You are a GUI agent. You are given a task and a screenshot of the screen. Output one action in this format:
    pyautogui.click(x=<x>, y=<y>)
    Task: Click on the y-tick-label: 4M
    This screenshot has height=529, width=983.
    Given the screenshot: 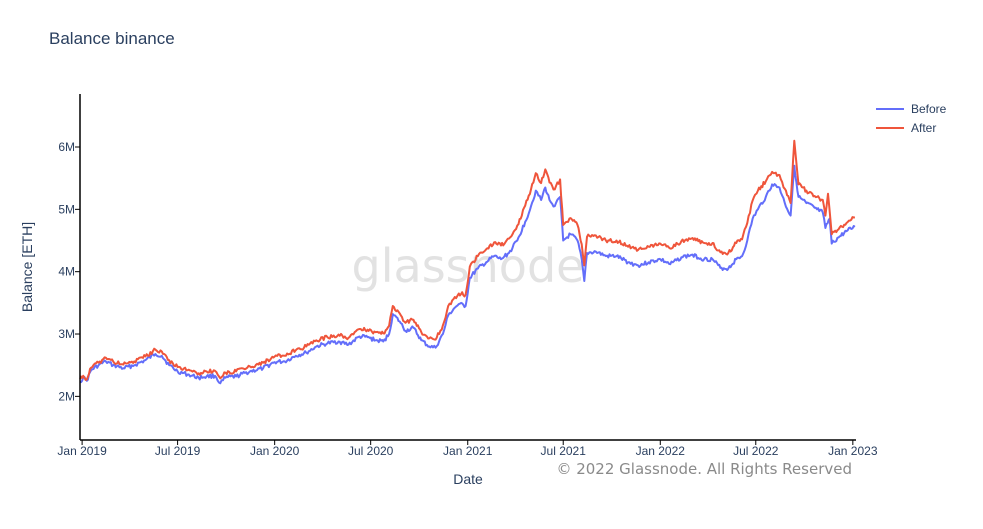 What is the action you would take?
    pyautogui.click(x=66, y=272)
    